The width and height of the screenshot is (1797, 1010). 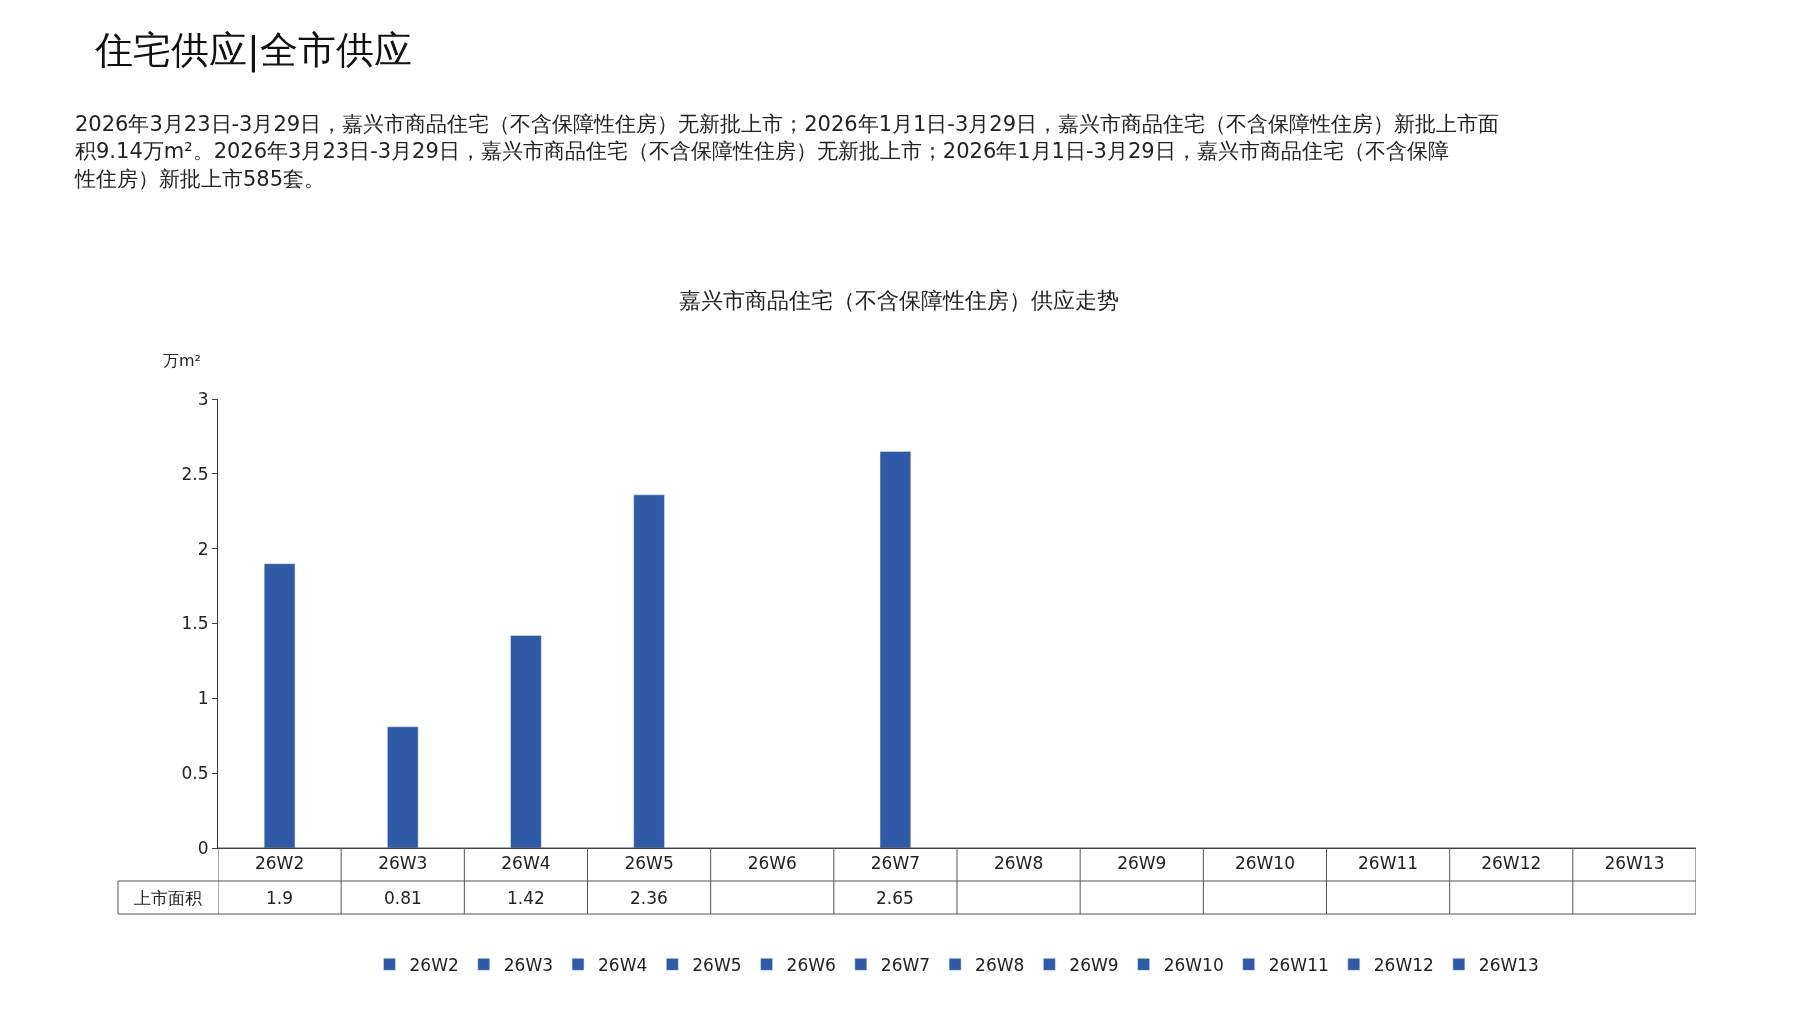 I want to click on legend-label: 26W2, so click(x=434, y=964).